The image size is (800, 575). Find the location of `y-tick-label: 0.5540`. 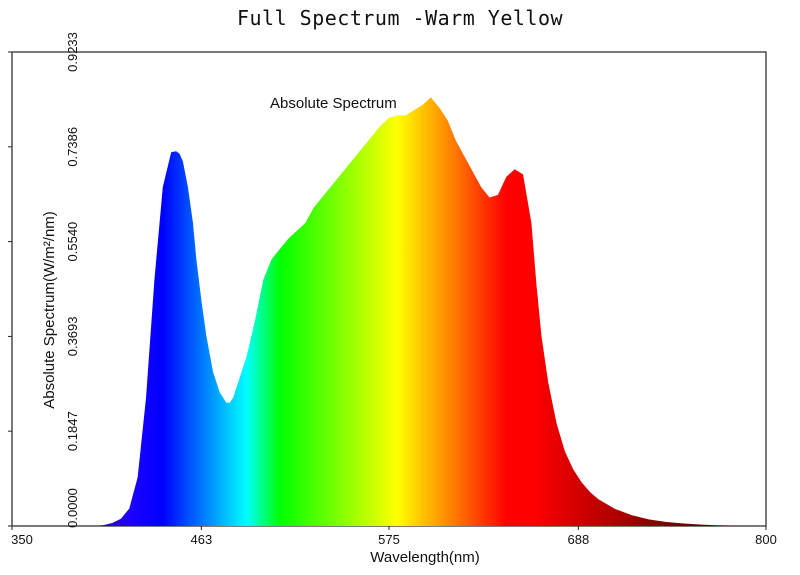

y-tick-label: 0.5540 is located at coordinates (72, 242).